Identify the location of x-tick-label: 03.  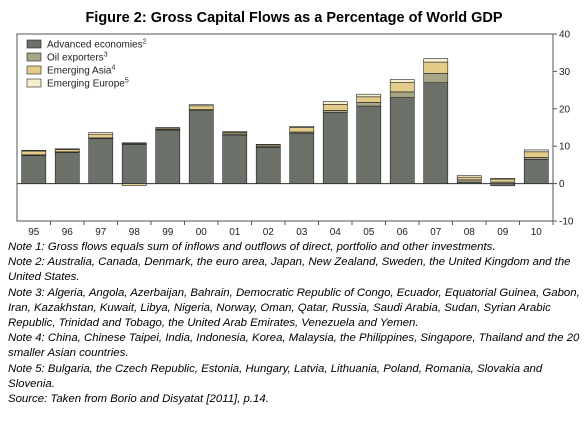
(302, 232).